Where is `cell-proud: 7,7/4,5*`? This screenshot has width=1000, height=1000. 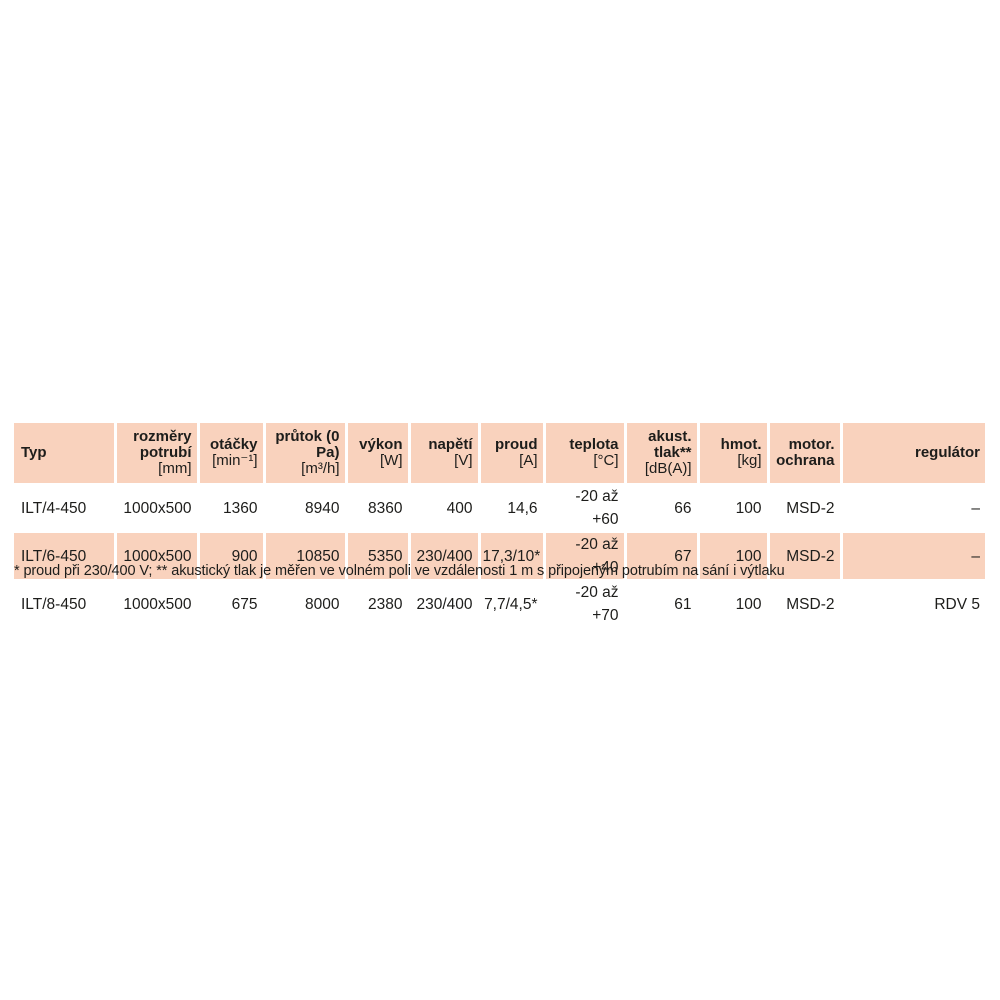 cell-proud: 7,7/4,5* is located at coordinates (512, 603).